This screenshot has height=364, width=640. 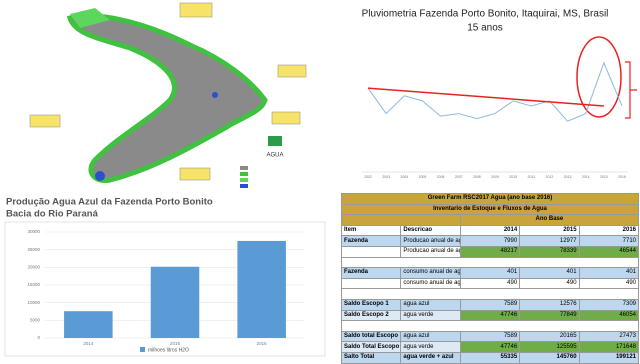 What do you see at coordinates (609, 315) in the screenshot?
I see `value-cell: 46054` at bounding box center [609, 315].